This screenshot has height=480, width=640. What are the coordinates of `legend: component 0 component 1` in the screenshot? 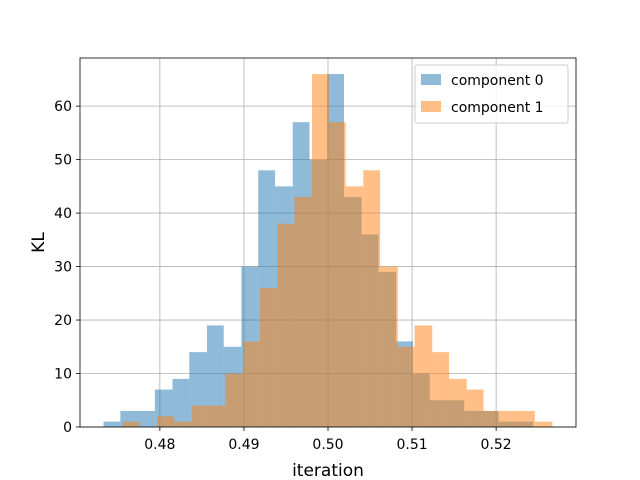 It's located at (491, 94).